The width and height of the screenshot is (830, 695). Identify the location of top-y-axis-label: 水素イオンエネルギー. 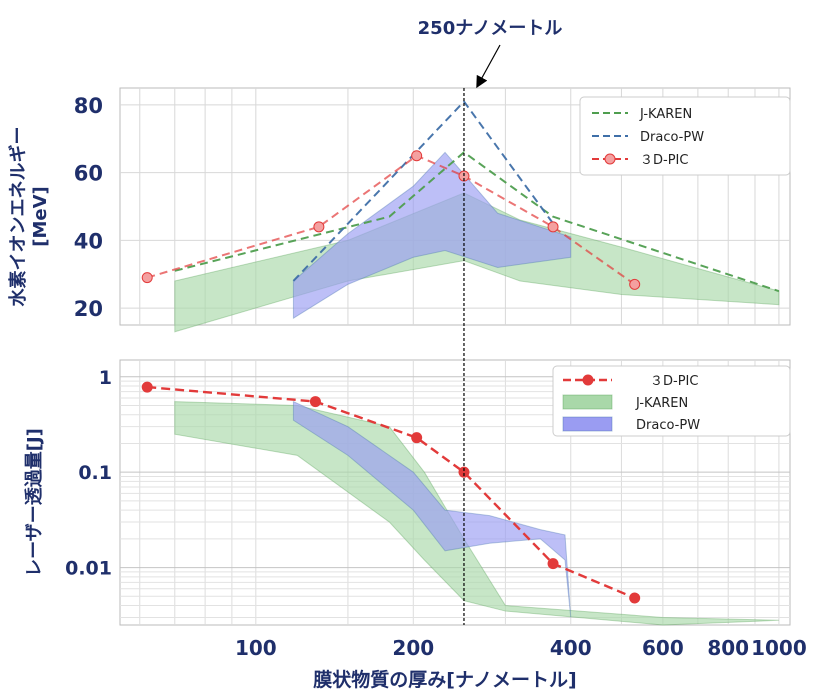
(18, 217).